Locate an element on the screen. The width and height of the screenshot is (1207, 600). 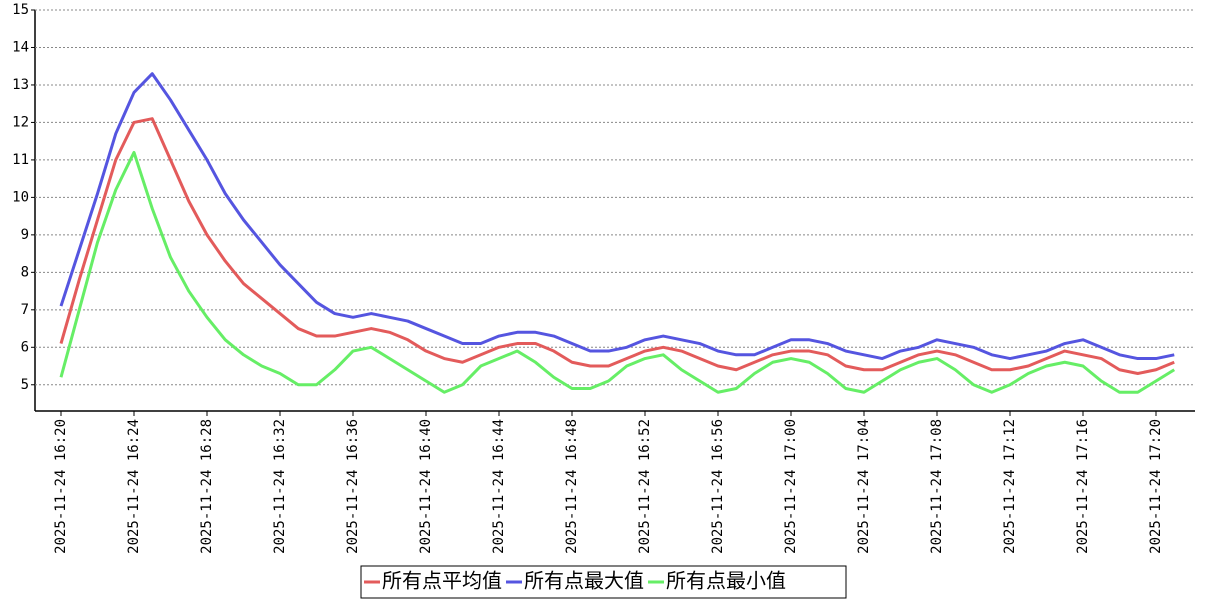
x-tick-label: 2025-11-24 17:04 is located at coordinates (864, 486).